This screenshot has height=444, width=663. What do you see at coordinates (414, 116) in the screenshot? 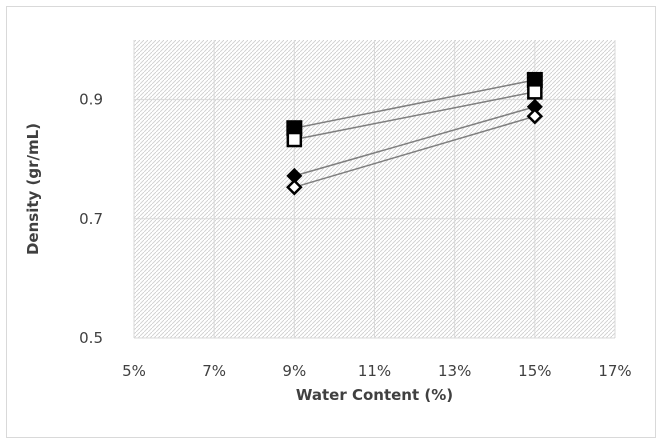
I see `series-2-line` at bounding box center [414, 116].